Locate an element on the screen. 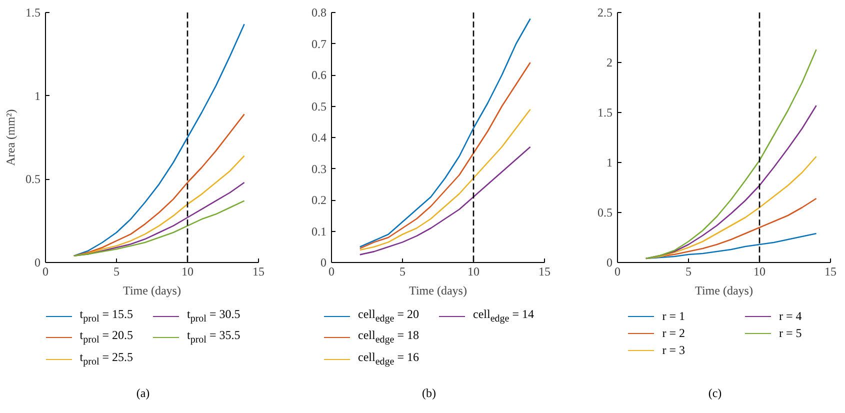  legend-label: r = 2 is located at coordinates (673, 333).